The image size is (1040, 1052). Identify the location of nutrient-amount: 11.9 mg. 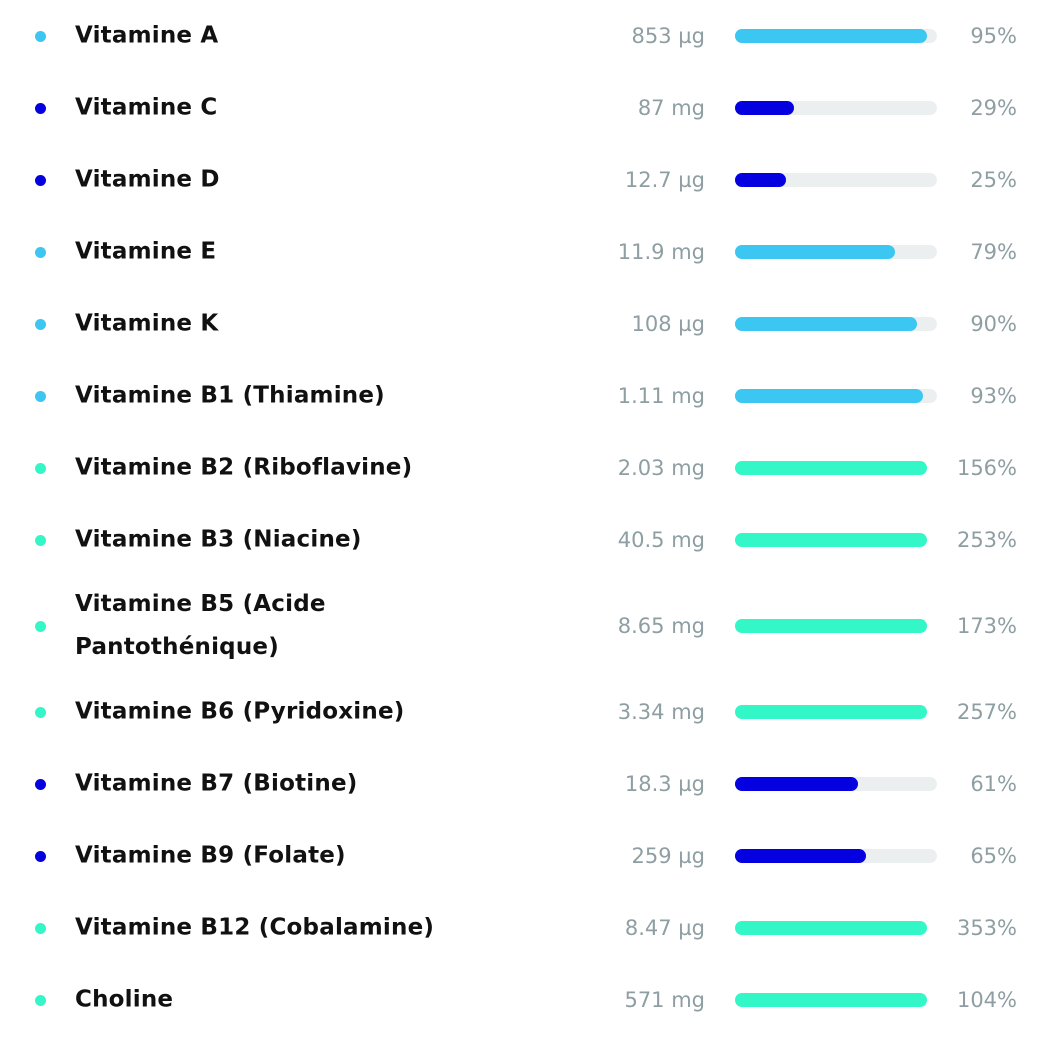
(661, 252).